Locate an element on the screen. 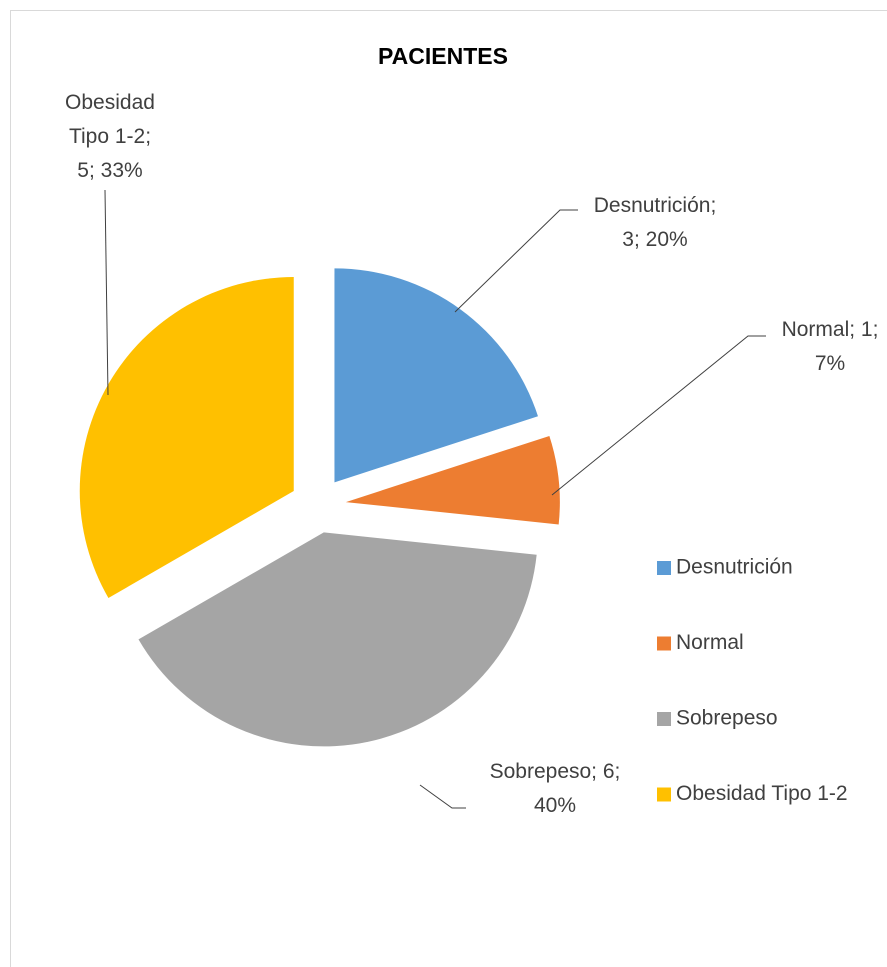 The width and height of the screenshot is (887, 967). data-label: Normal; 1; 7% is located at coordinates (830, 346).